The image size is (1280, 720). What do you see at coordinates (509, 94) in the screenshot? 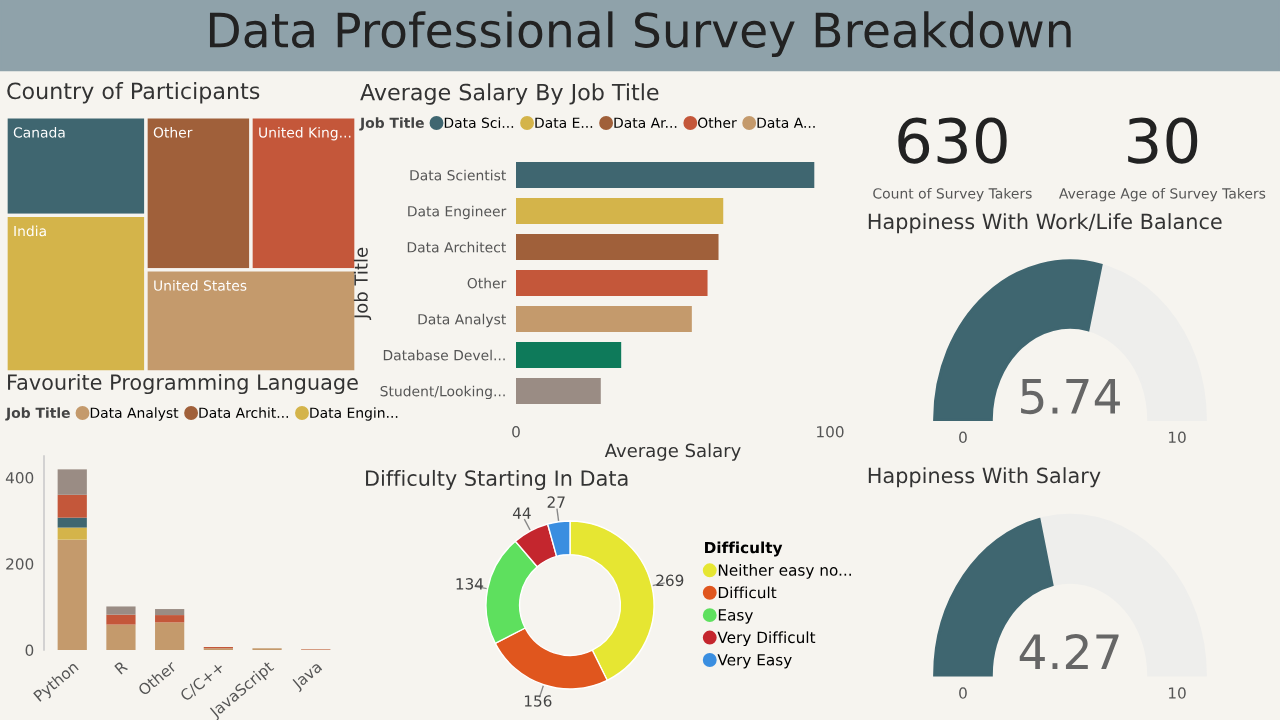
I see `chart-title: Average Salary By Job Title` at bounding box center [509, 94].